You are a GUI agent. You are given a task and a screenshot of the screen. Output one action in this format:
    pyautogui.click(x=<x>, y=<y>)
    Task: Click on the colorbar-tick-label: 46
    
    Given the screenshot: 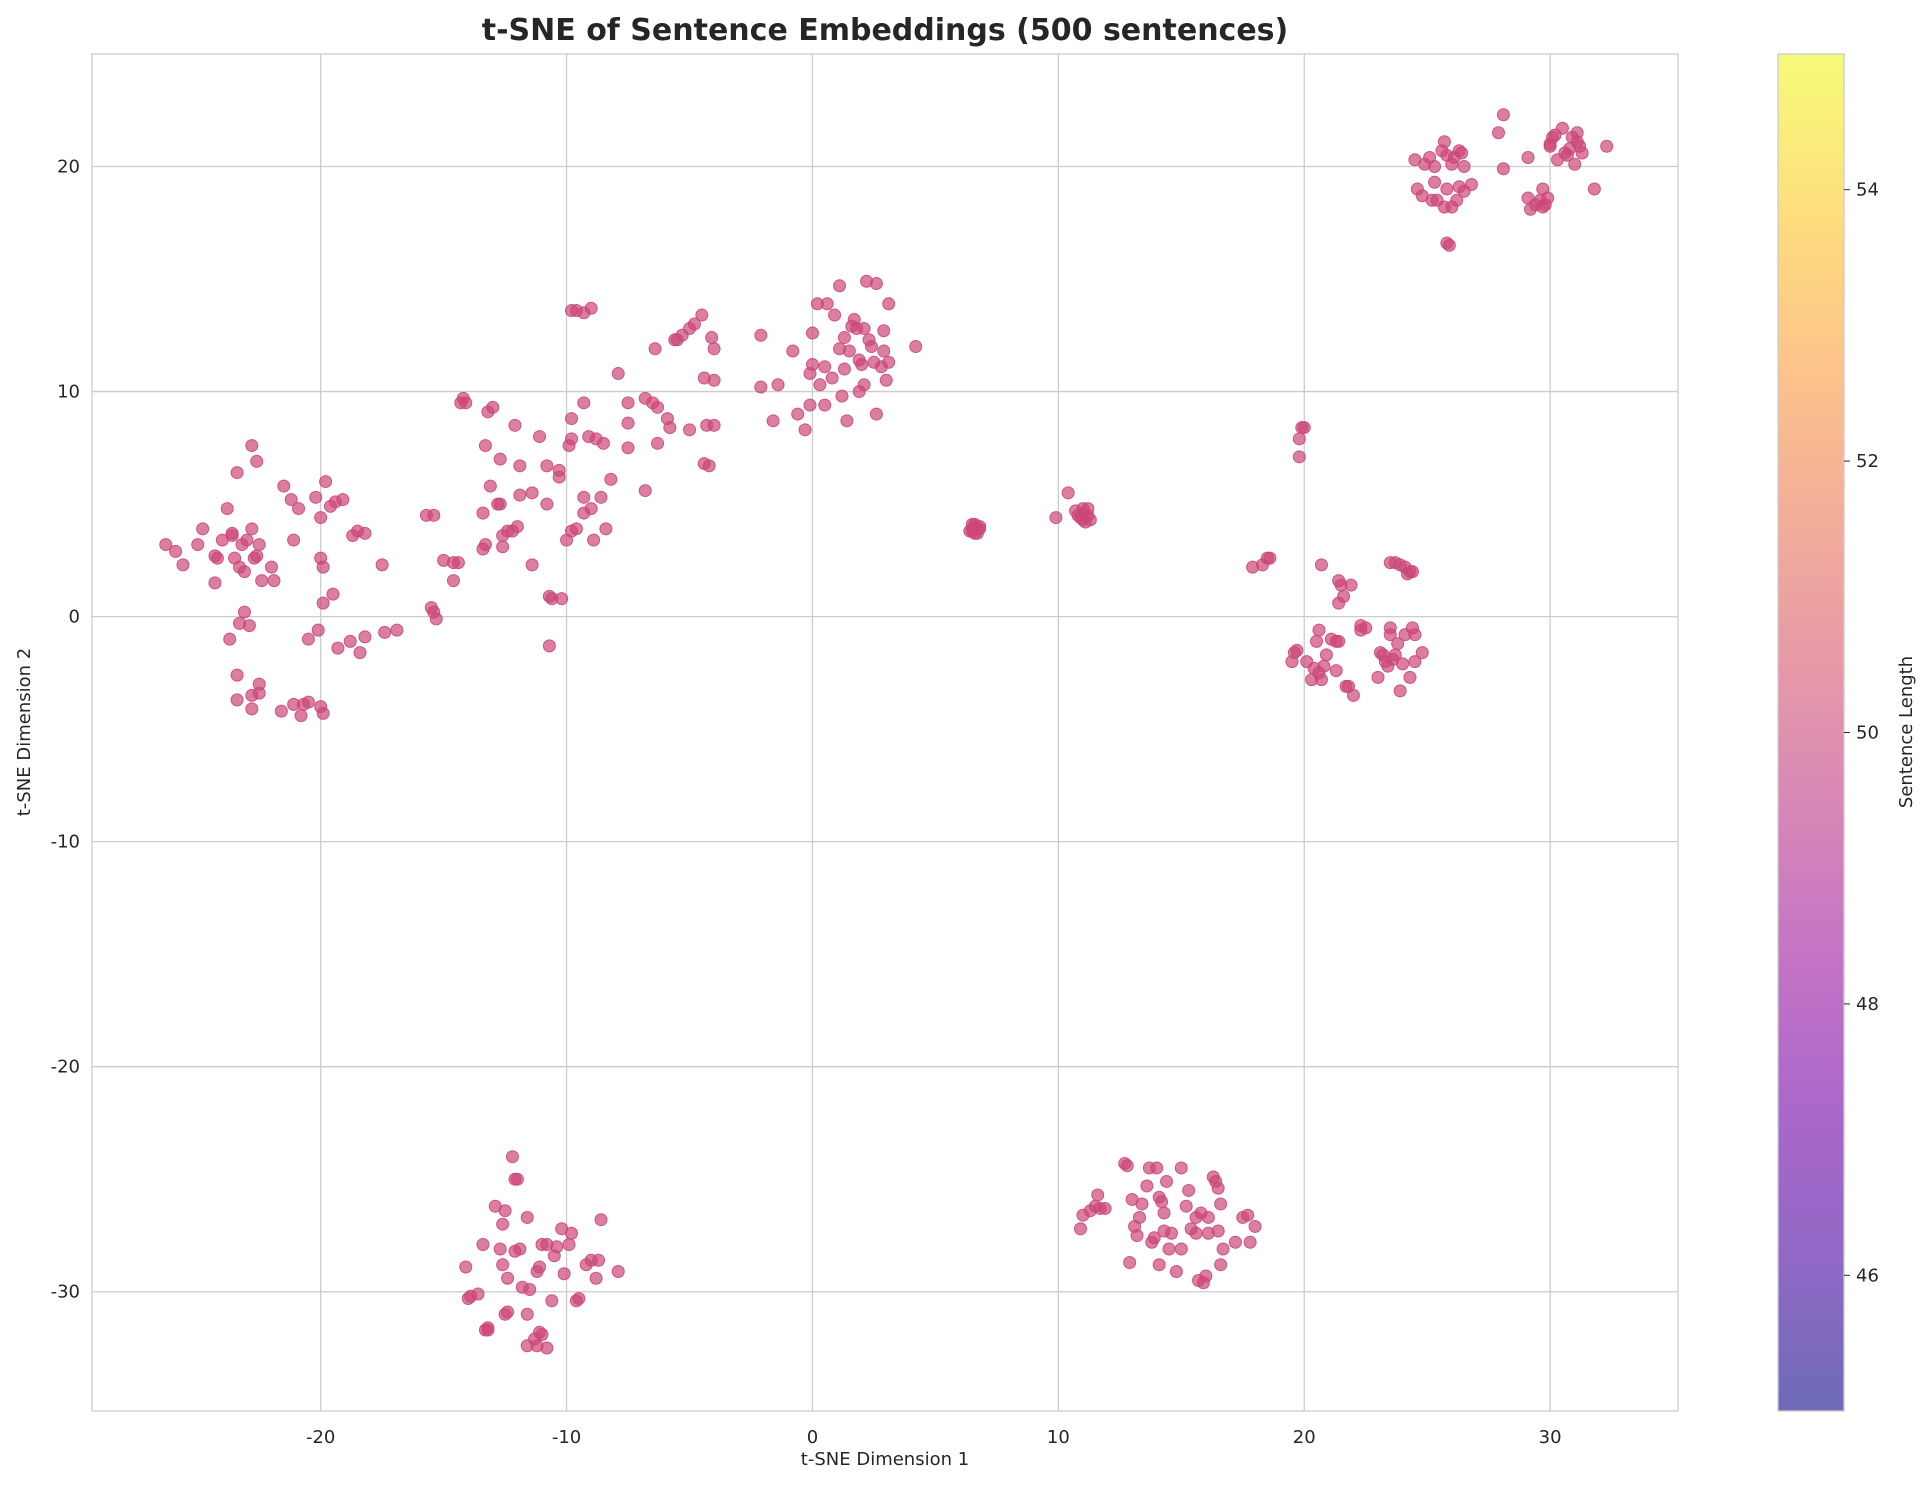 What is the action you would take?
    pyautogui.click(x=1867, y=1275)
    